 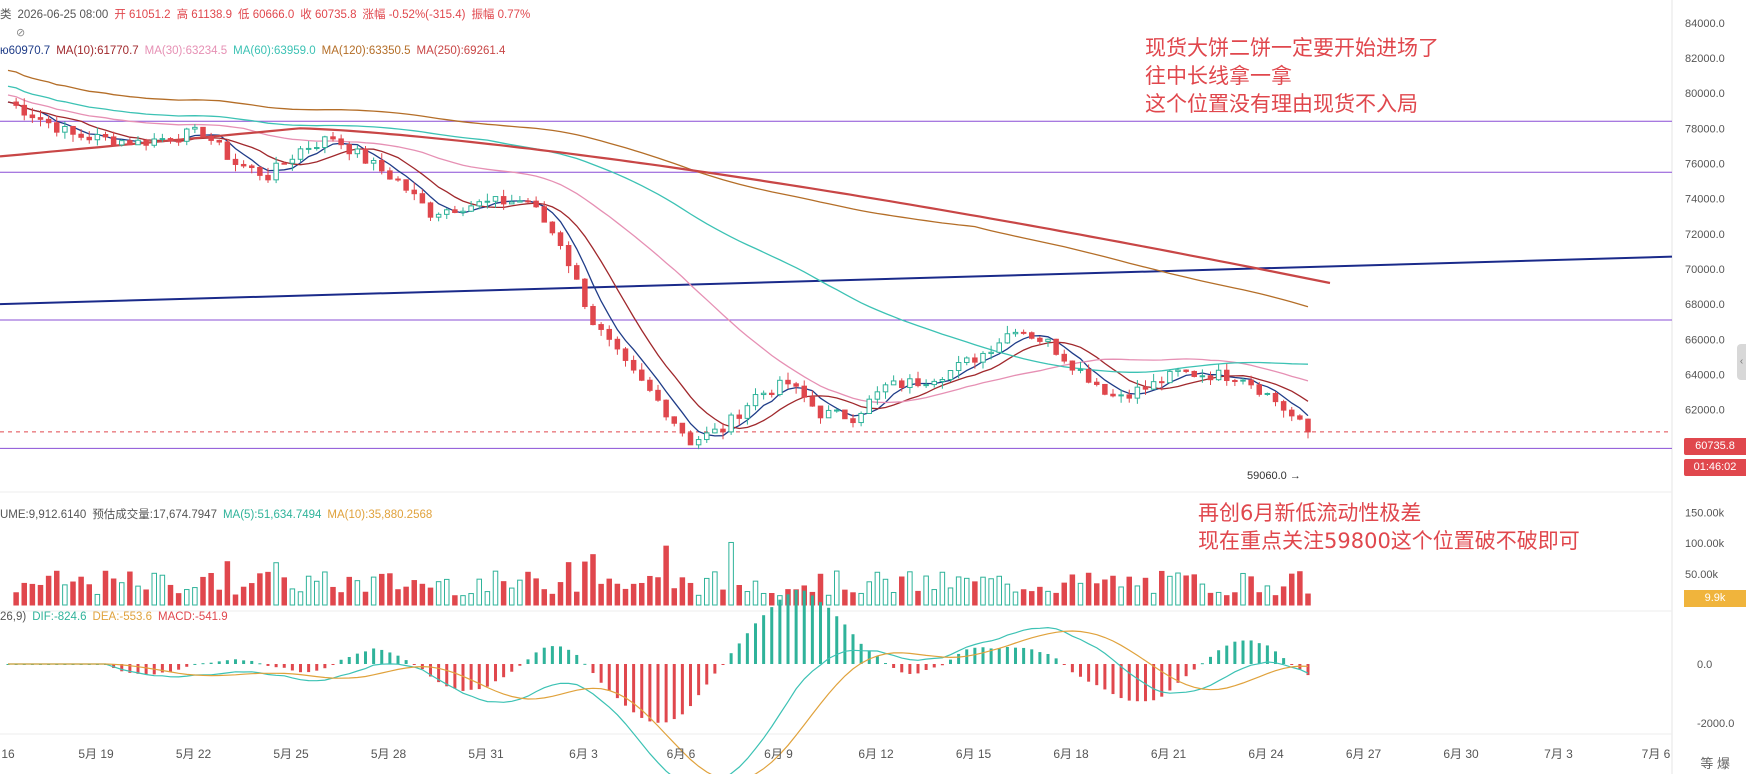 What do you see at coordinates (778, 754) in the screenshot?
I see `date-tick-label: 6月 9` at bounding box center [778, 754].